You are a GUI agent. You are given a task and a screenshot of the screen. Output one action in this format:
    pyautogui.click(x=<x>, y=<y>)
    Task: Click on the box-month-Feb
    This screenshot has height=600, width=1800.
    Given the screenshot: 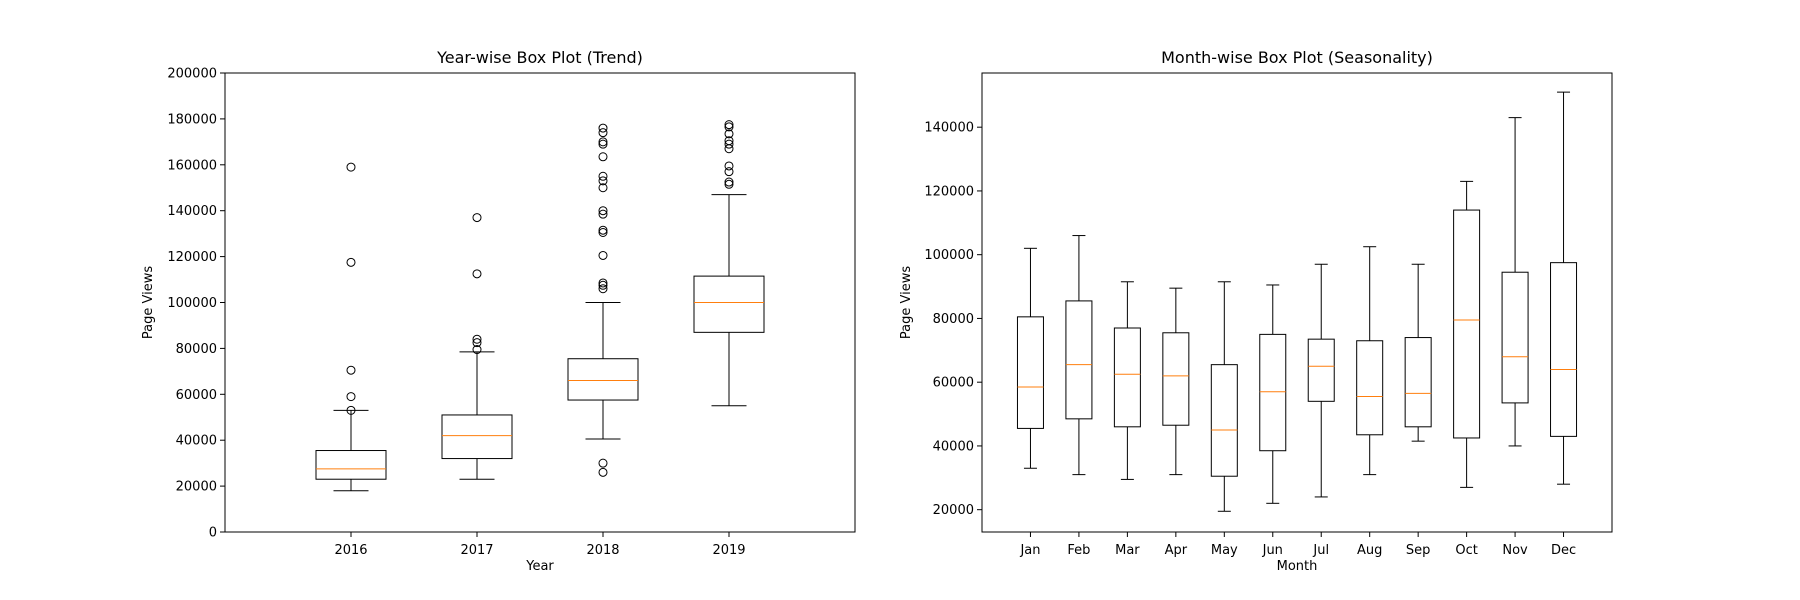 What is the action you would take?
    pyautogui.click(x=1079, y=355)
    